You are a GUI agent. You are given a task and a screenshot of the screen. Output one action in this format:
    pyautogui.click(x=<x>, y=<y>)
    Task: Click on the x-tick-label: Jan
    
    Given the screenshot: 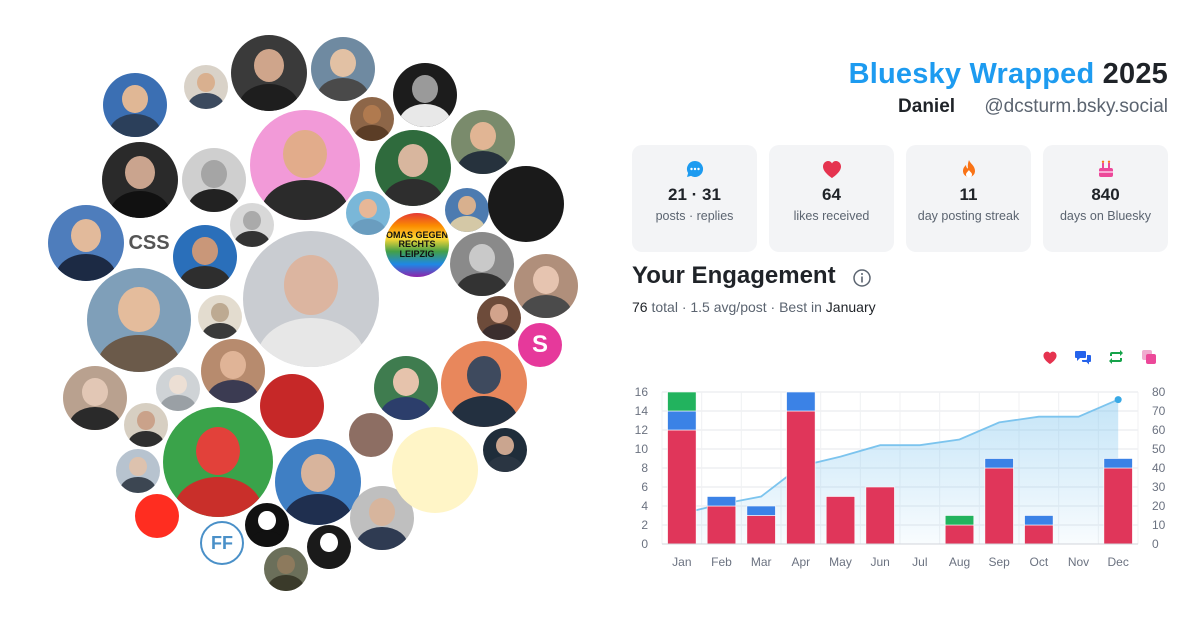 What is the action you would take?
    pyautogui.click(x=681, y=562)
    